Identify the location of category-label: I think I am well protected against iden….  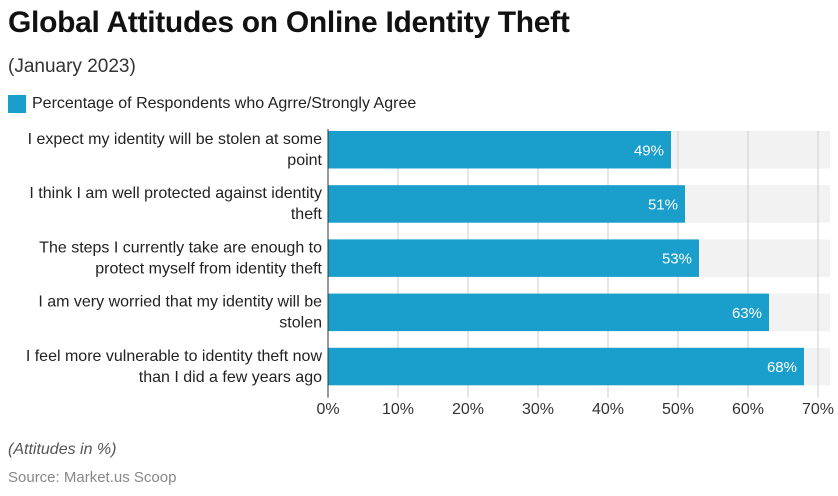
(175, 193).